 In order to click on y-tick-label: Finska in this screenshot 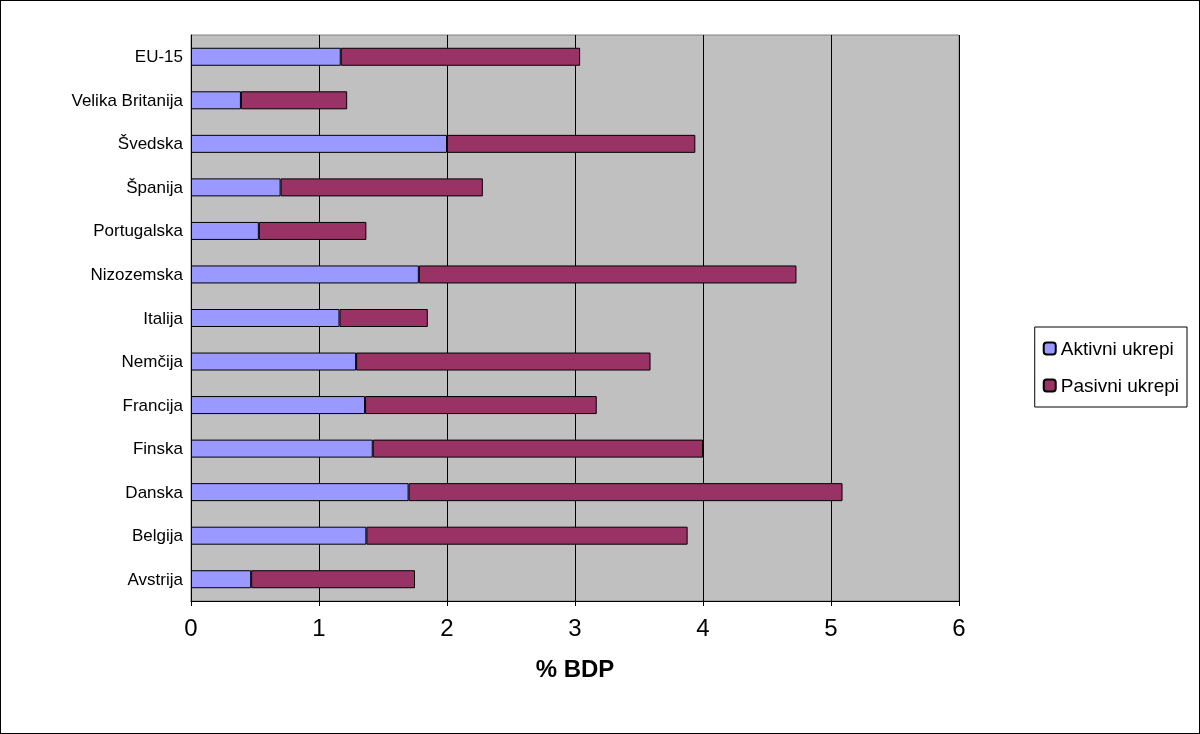, I will do `click(158, 449)`.